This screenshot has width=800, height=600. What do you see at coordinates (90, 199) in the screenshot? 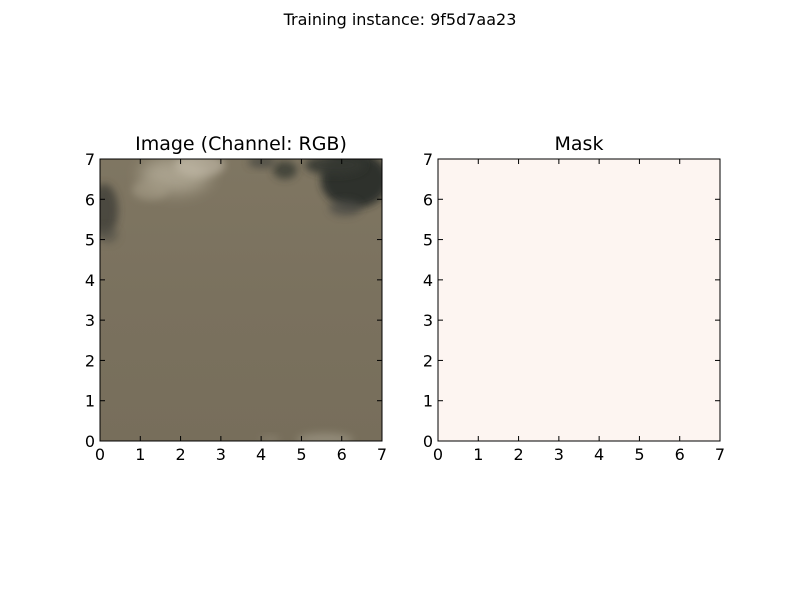
I see `image-y-tick-label: 6` at bounding box center [90, 199].